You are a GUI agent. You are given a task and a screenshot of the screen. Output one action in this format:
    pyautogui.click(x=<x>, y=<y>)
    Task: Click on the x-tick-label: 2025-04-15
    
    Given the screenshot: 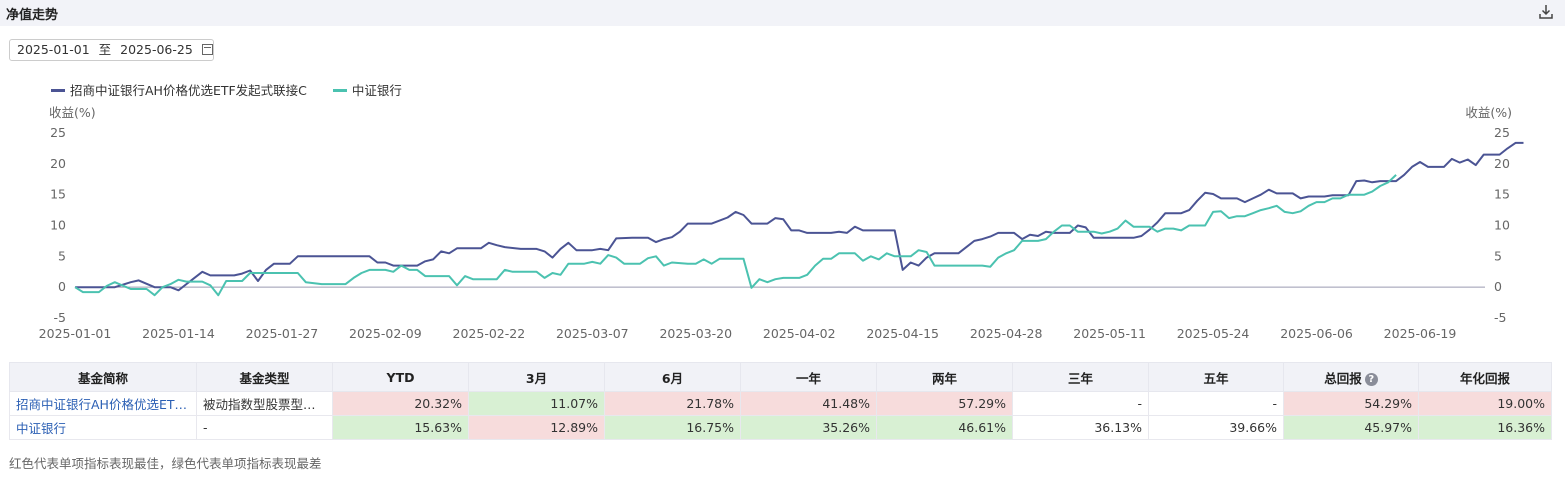 What is the action you would take?
    pyautogui.click(x=902, y=333)
    